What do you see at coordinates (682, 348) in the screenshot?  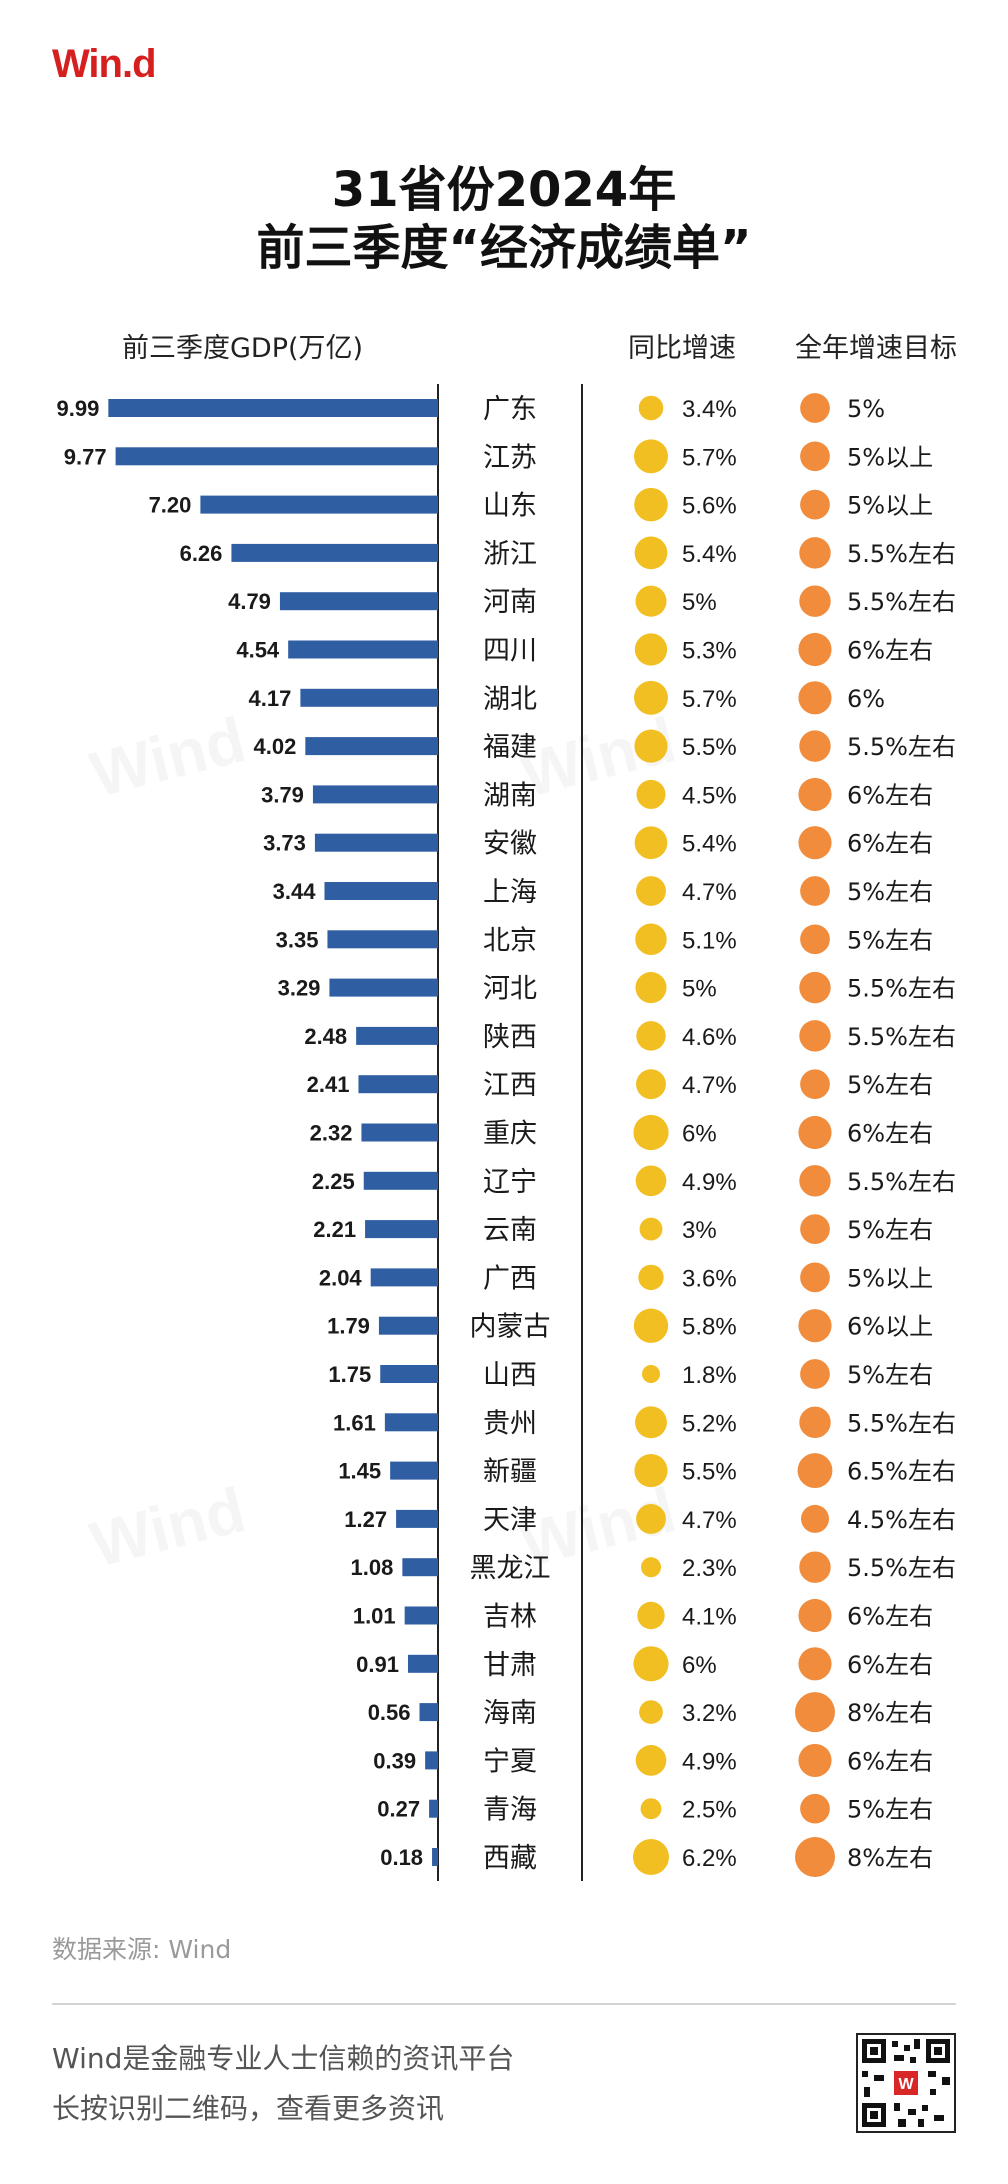 I see `growth-column-header: 同比增速` at bounding box center [682, 348].